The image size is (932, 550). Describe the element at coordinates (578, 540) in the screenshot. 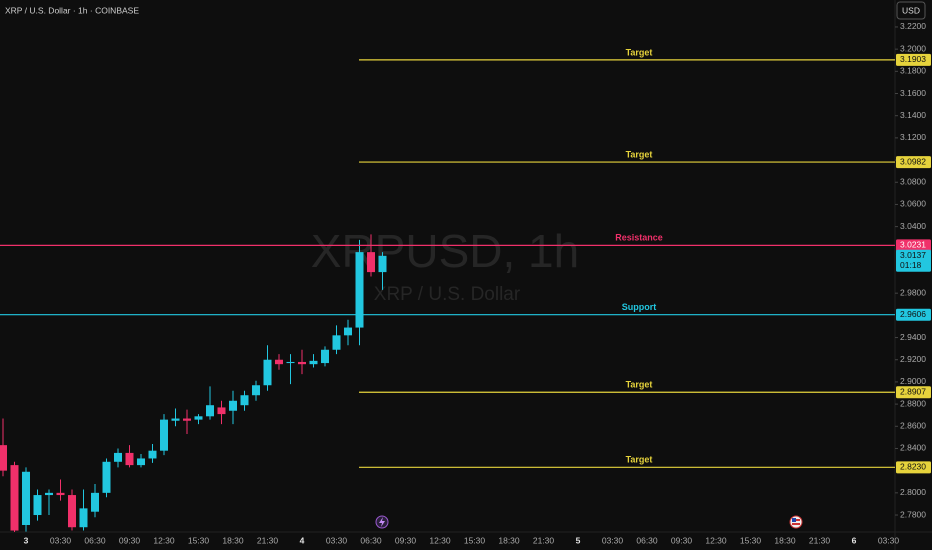

I see `x-tick-label: 5` at that location.